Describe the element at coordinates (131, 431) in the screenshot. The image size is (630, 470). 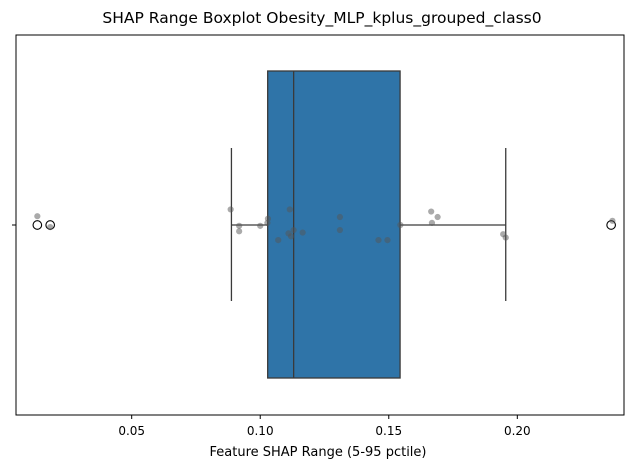
I see `x-tick-label: 0.05` at that location.